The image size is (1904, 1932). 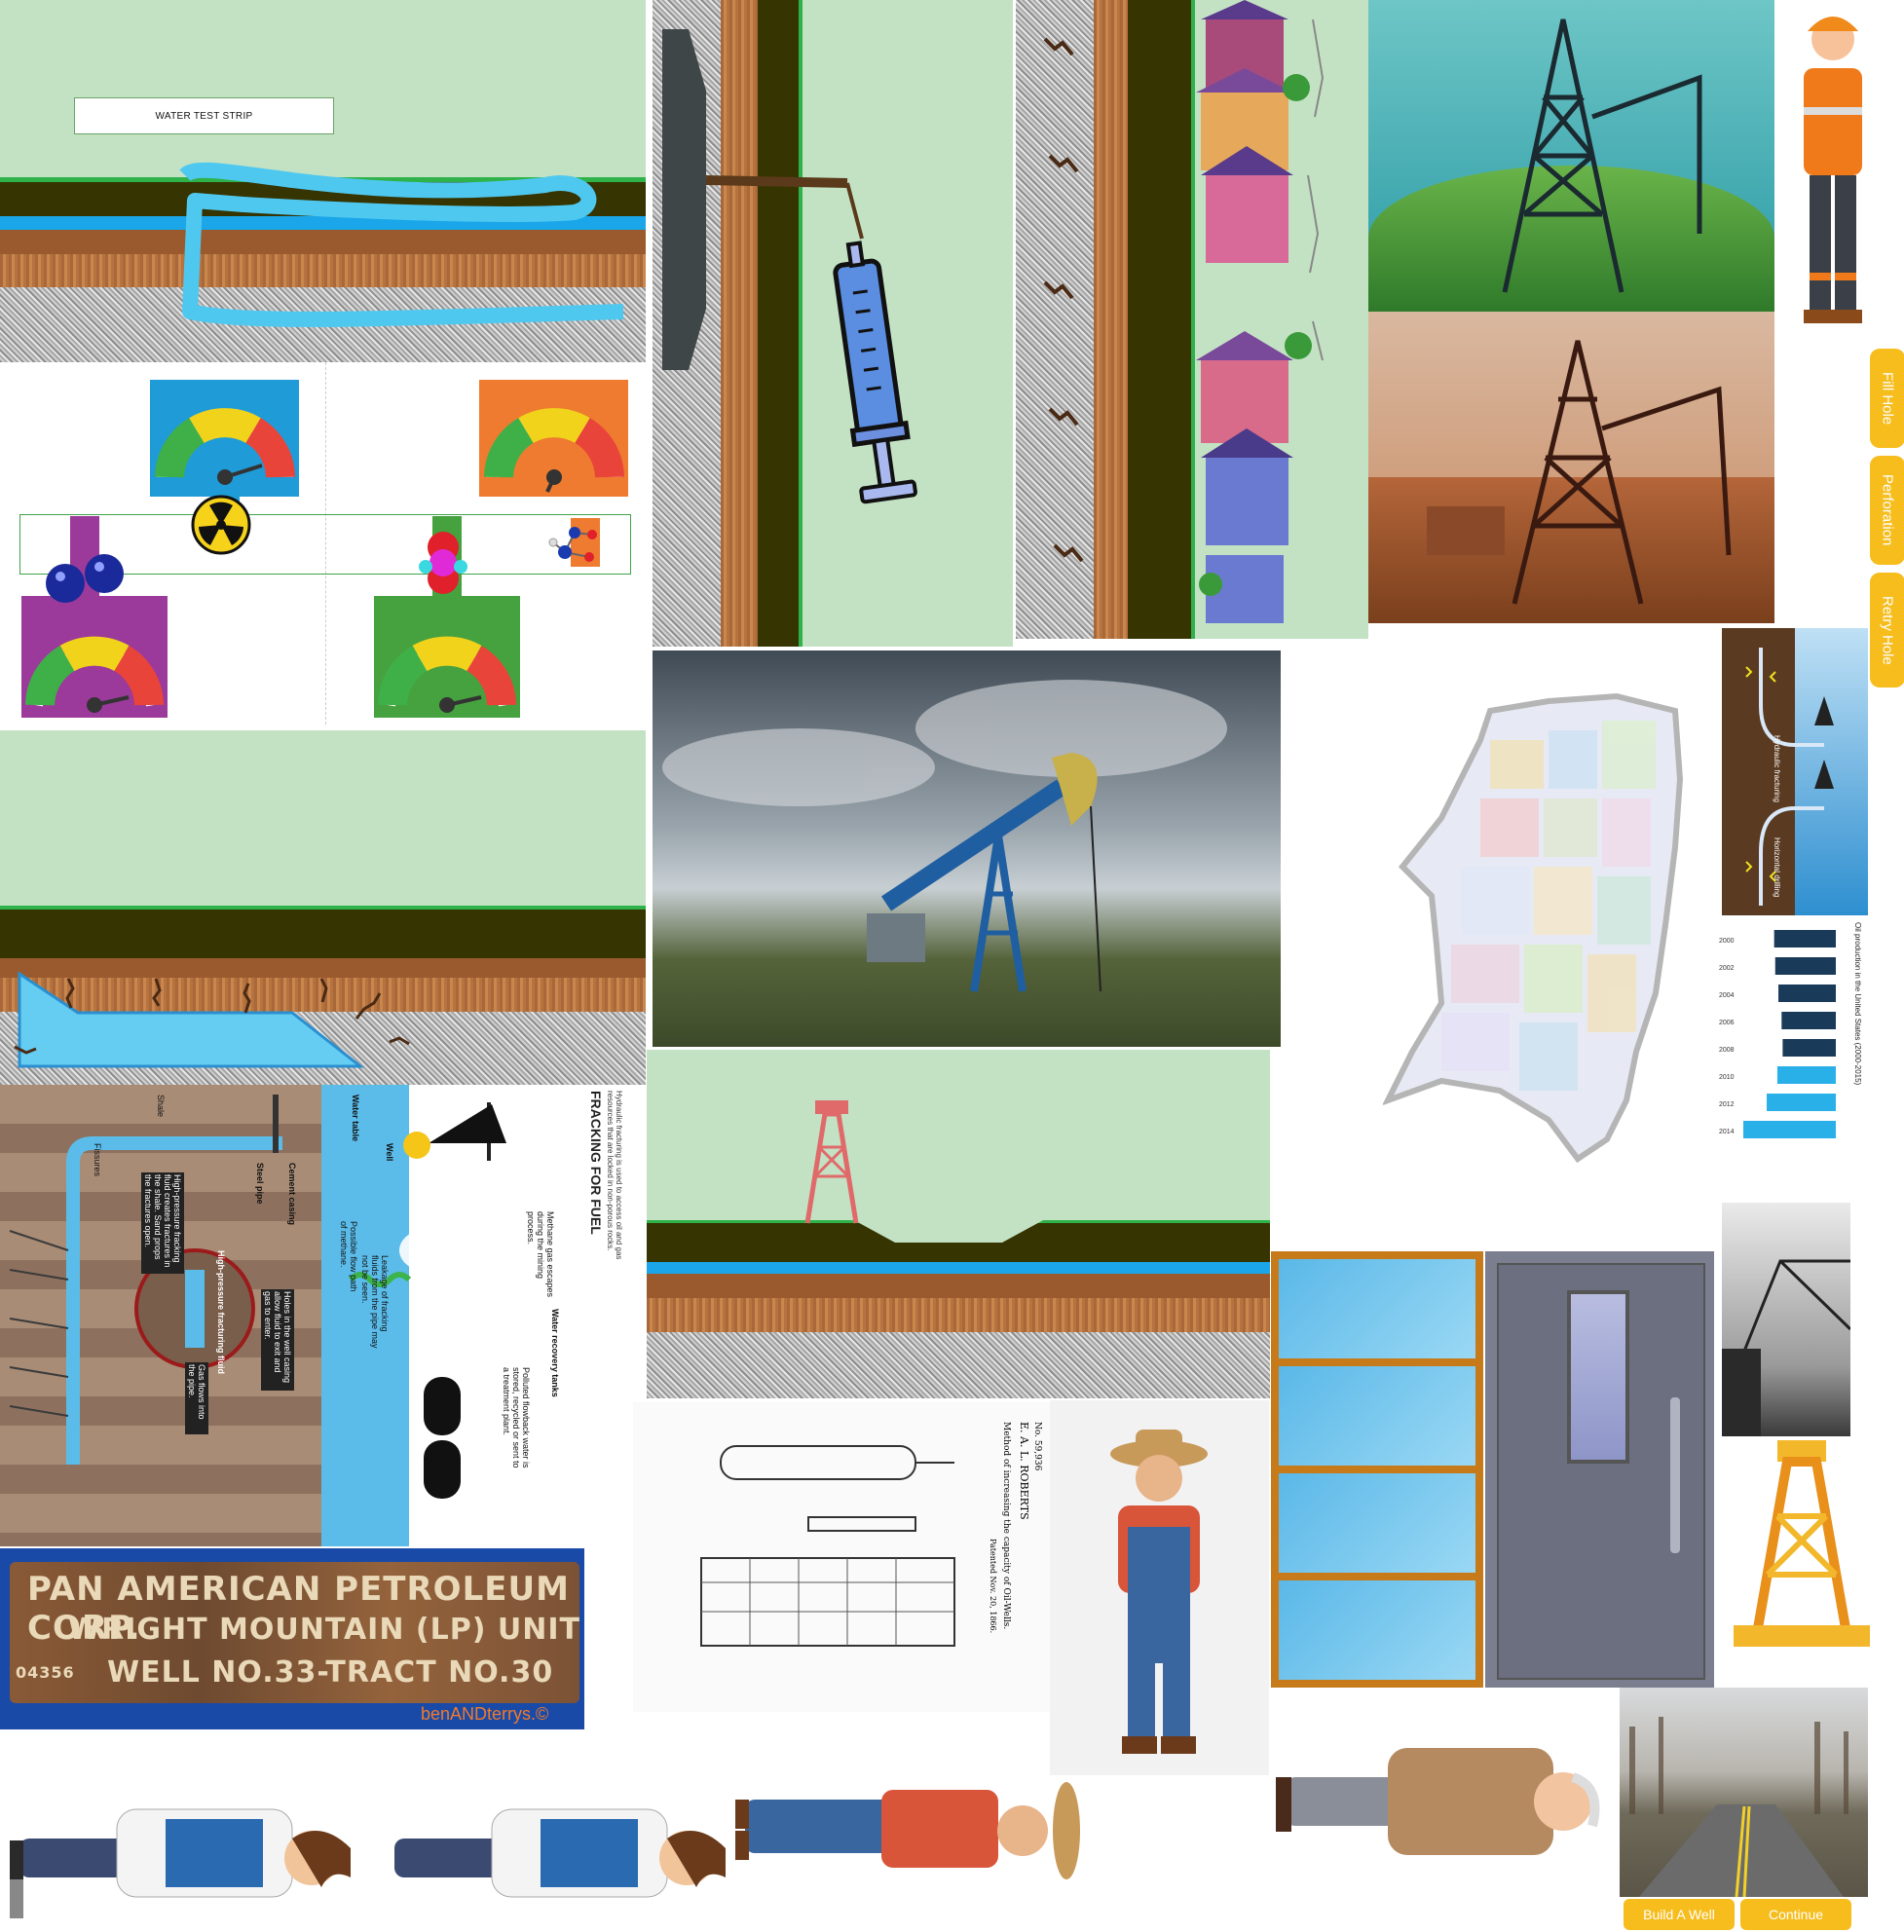 I want to click on oil-rig-picture-teal, so click(x=1571, y=156).